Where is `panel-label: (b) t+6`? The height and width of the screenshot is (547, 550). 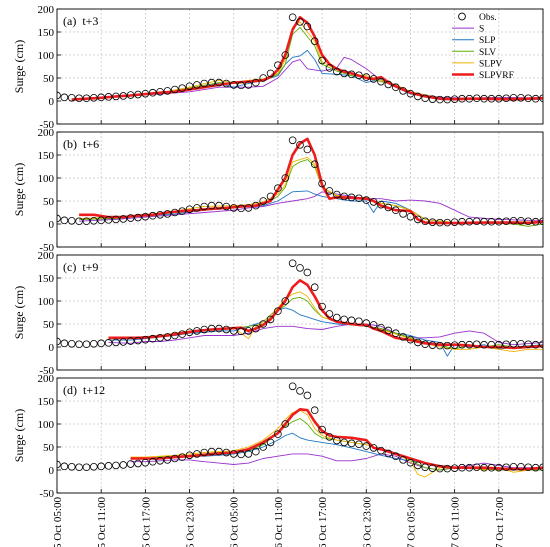 panel-label: (b) t+6 is located at coordinates (81, 144).